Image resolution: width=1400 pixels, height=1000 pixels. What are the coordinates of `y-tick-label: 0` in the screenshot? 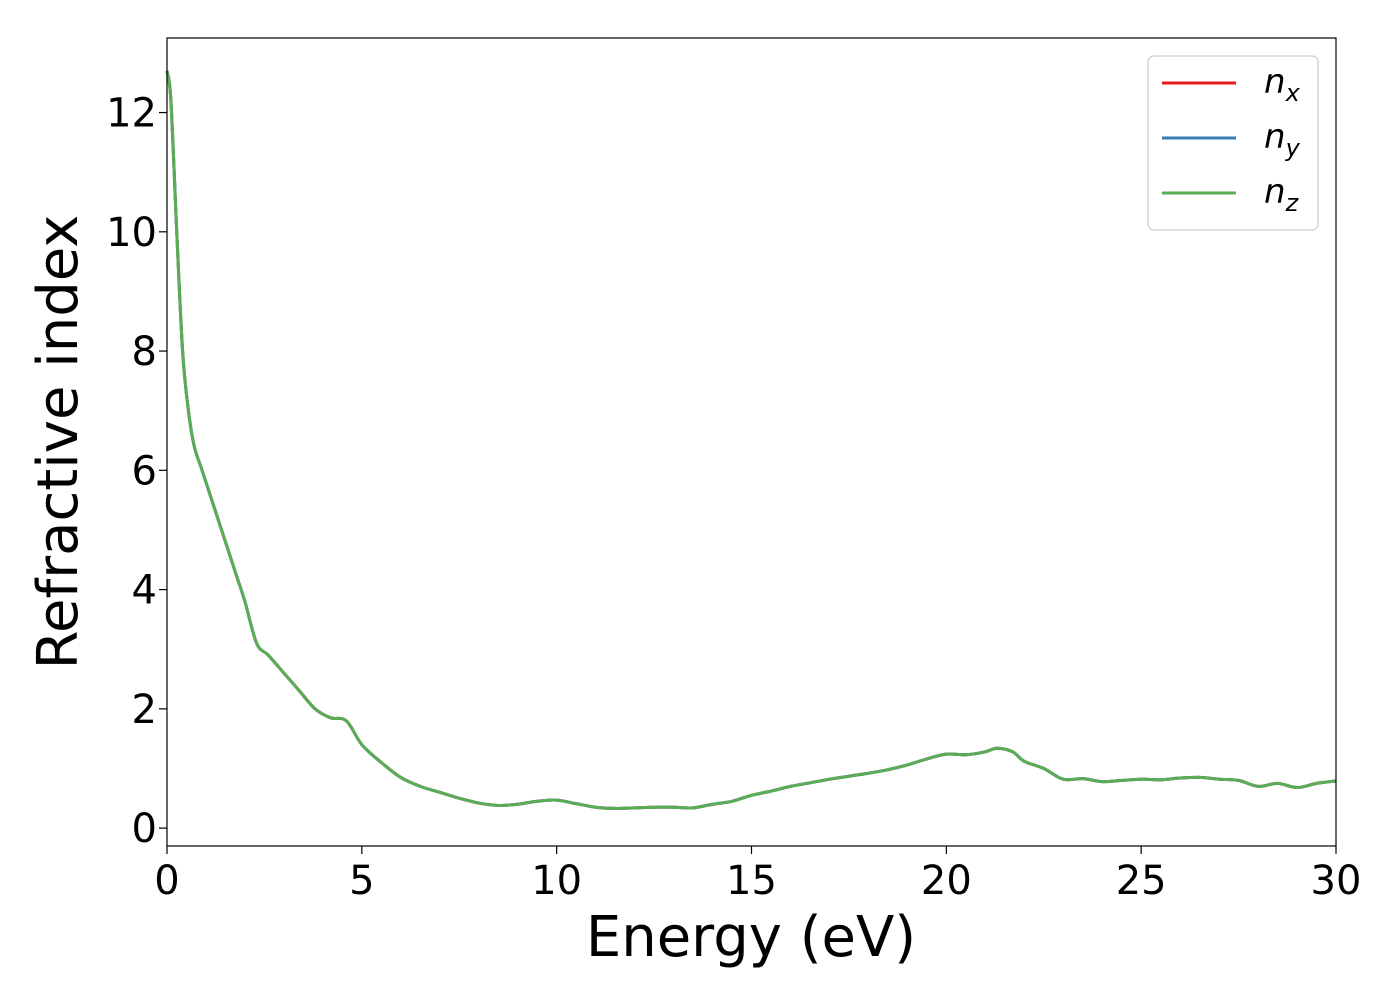 It's located at (144, 829).